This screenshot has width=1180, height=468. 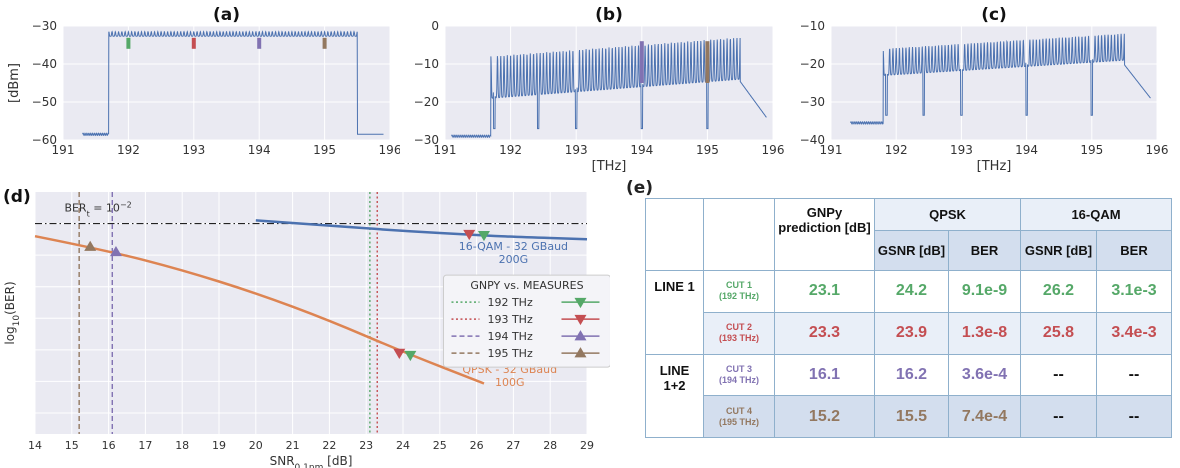 What do you see at coordinates (513, 445) in the screenshot?
I see `x-tick-label: 27` at bounding box center [513, 445].